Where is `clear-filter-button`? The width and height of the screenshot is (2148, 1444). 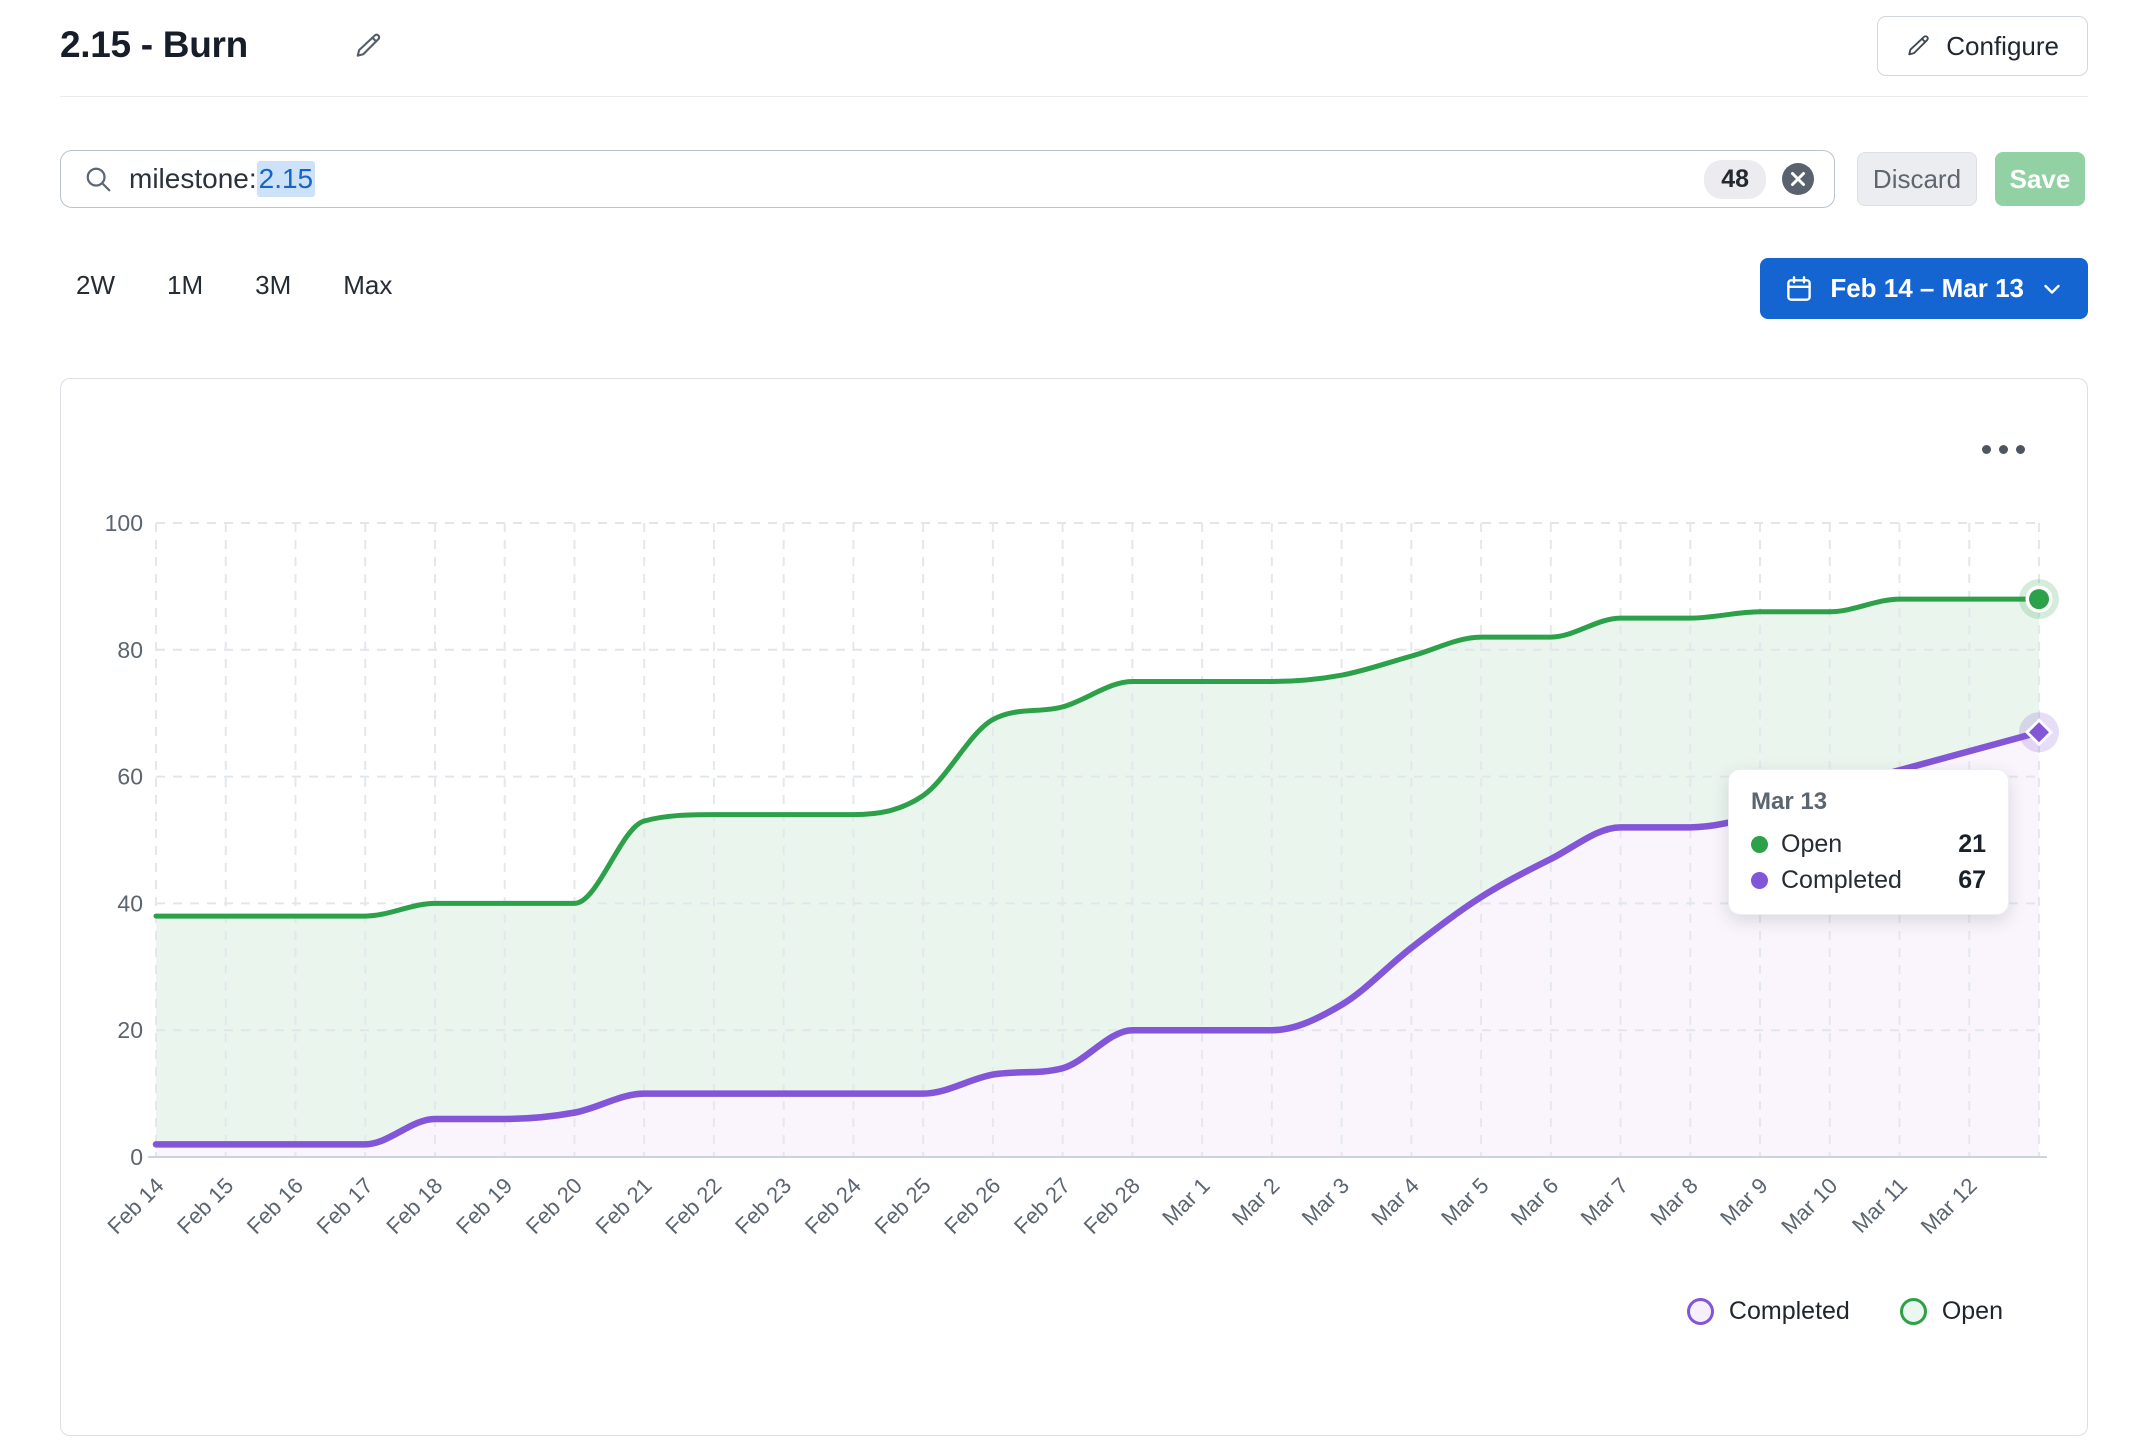 clear-filter-button is located at coordinates (1798, 179).